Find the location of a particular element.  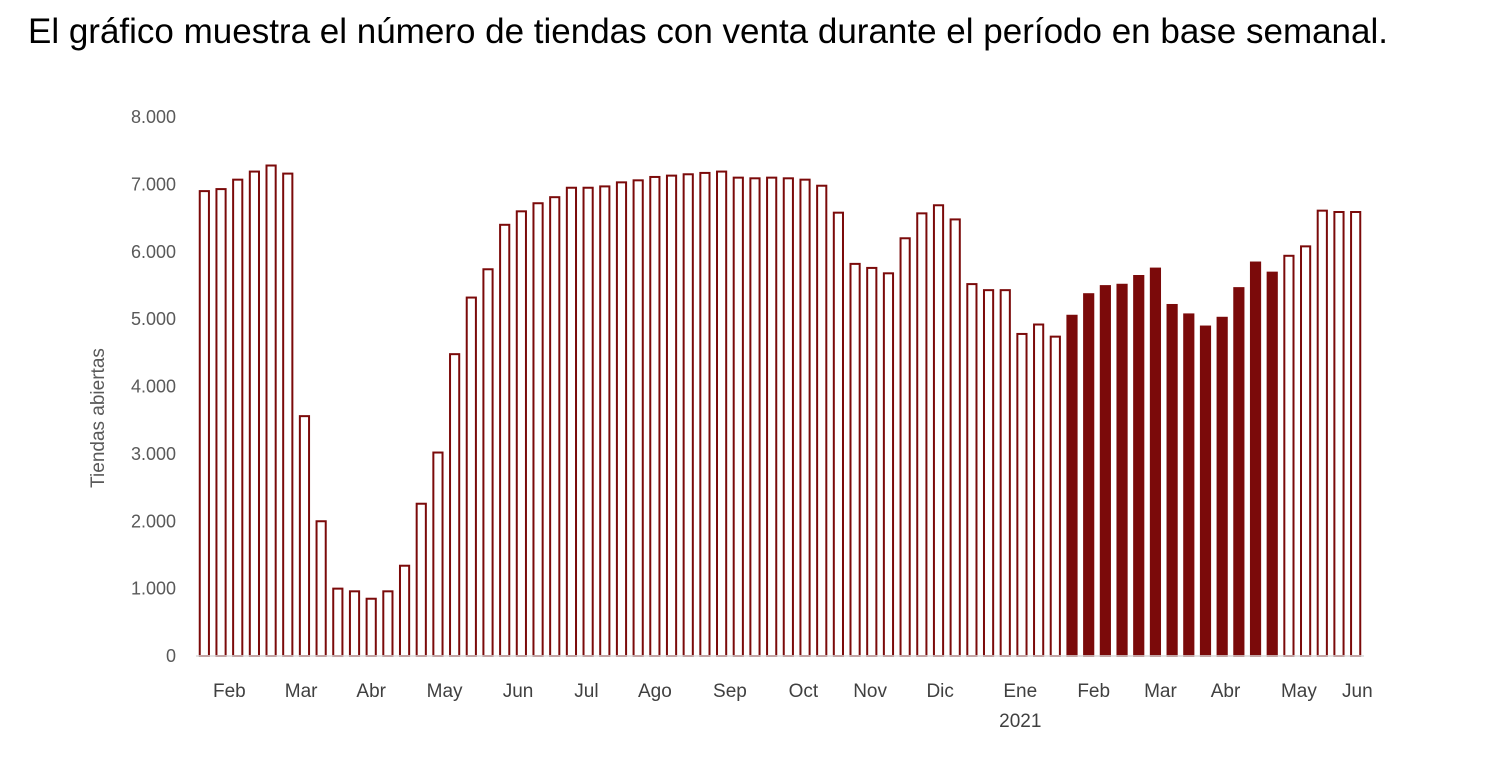

x-tick-label: Nov is located at coordinates (870, 691).